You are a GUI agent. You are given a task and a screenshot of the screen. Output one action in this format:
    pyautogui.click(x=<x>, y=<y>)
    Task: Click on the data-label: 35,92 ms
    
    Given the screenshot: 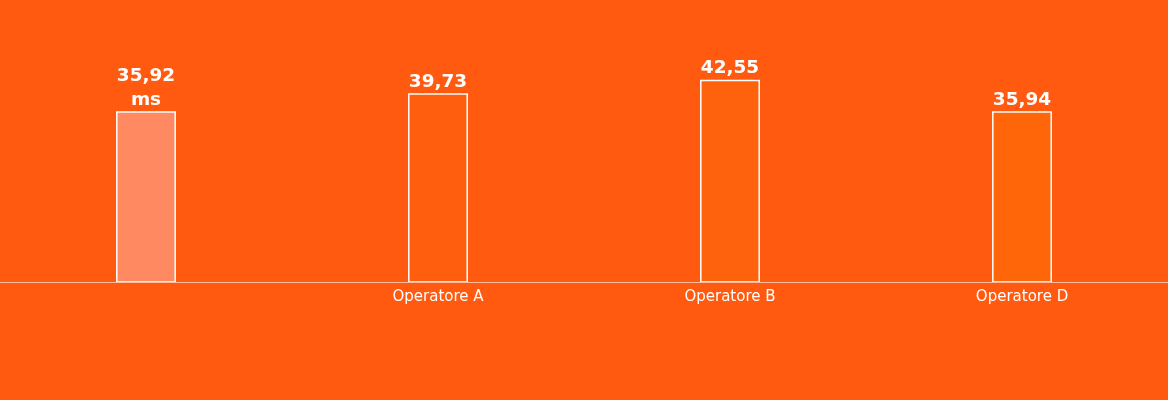 What is the action you would take?
    pyautogui.click(x=146, y=86)
    